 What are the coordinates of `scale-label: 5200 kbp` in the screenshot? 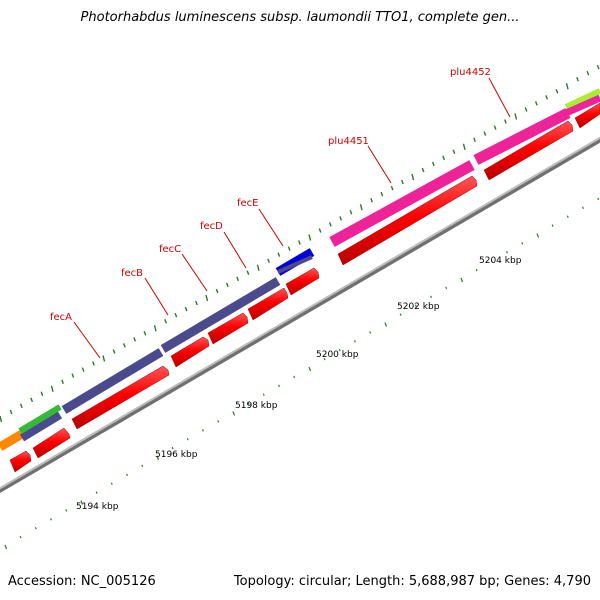 It's located at (337, 355).